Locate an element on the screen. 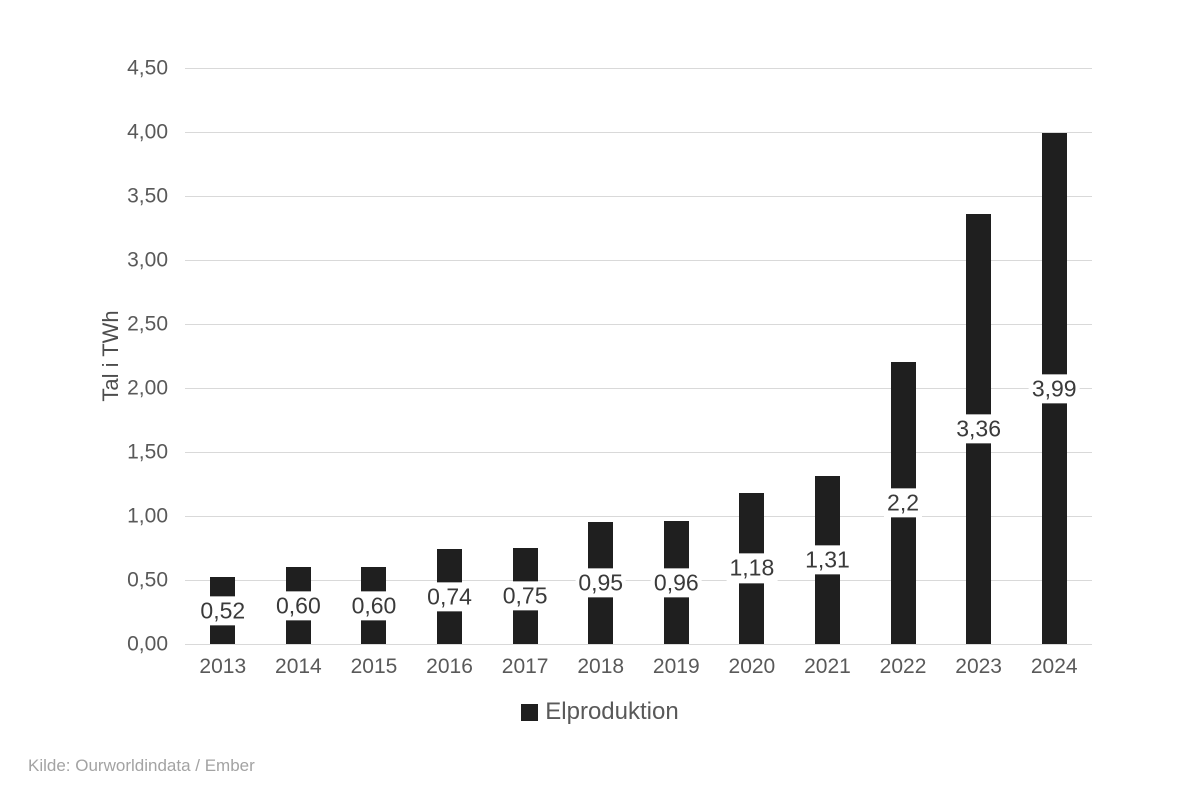 The width and height of the screenshot is (1200, 800). gridline-2,00 is located at coordinates (638, 388).